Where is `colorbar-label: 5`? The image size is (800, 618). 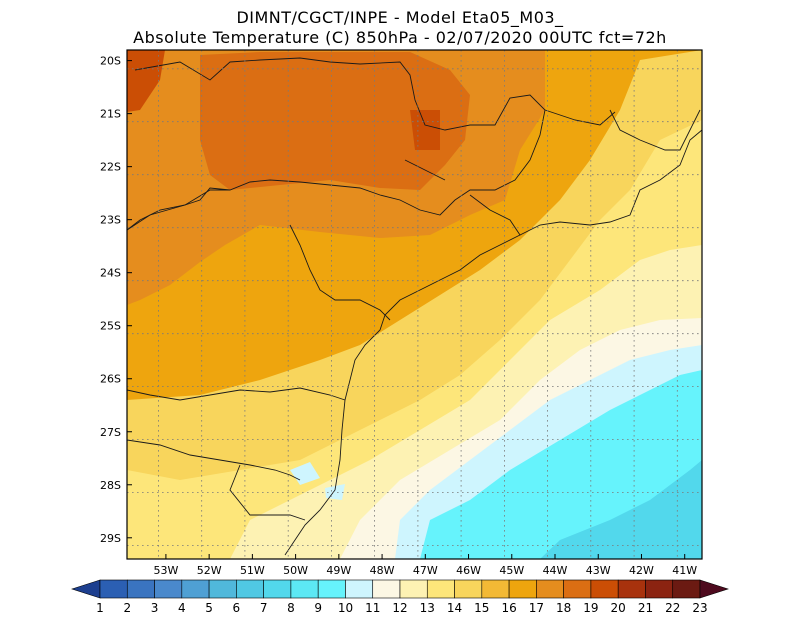
colorbar-label: 5 is located at coordinates (209, 608).